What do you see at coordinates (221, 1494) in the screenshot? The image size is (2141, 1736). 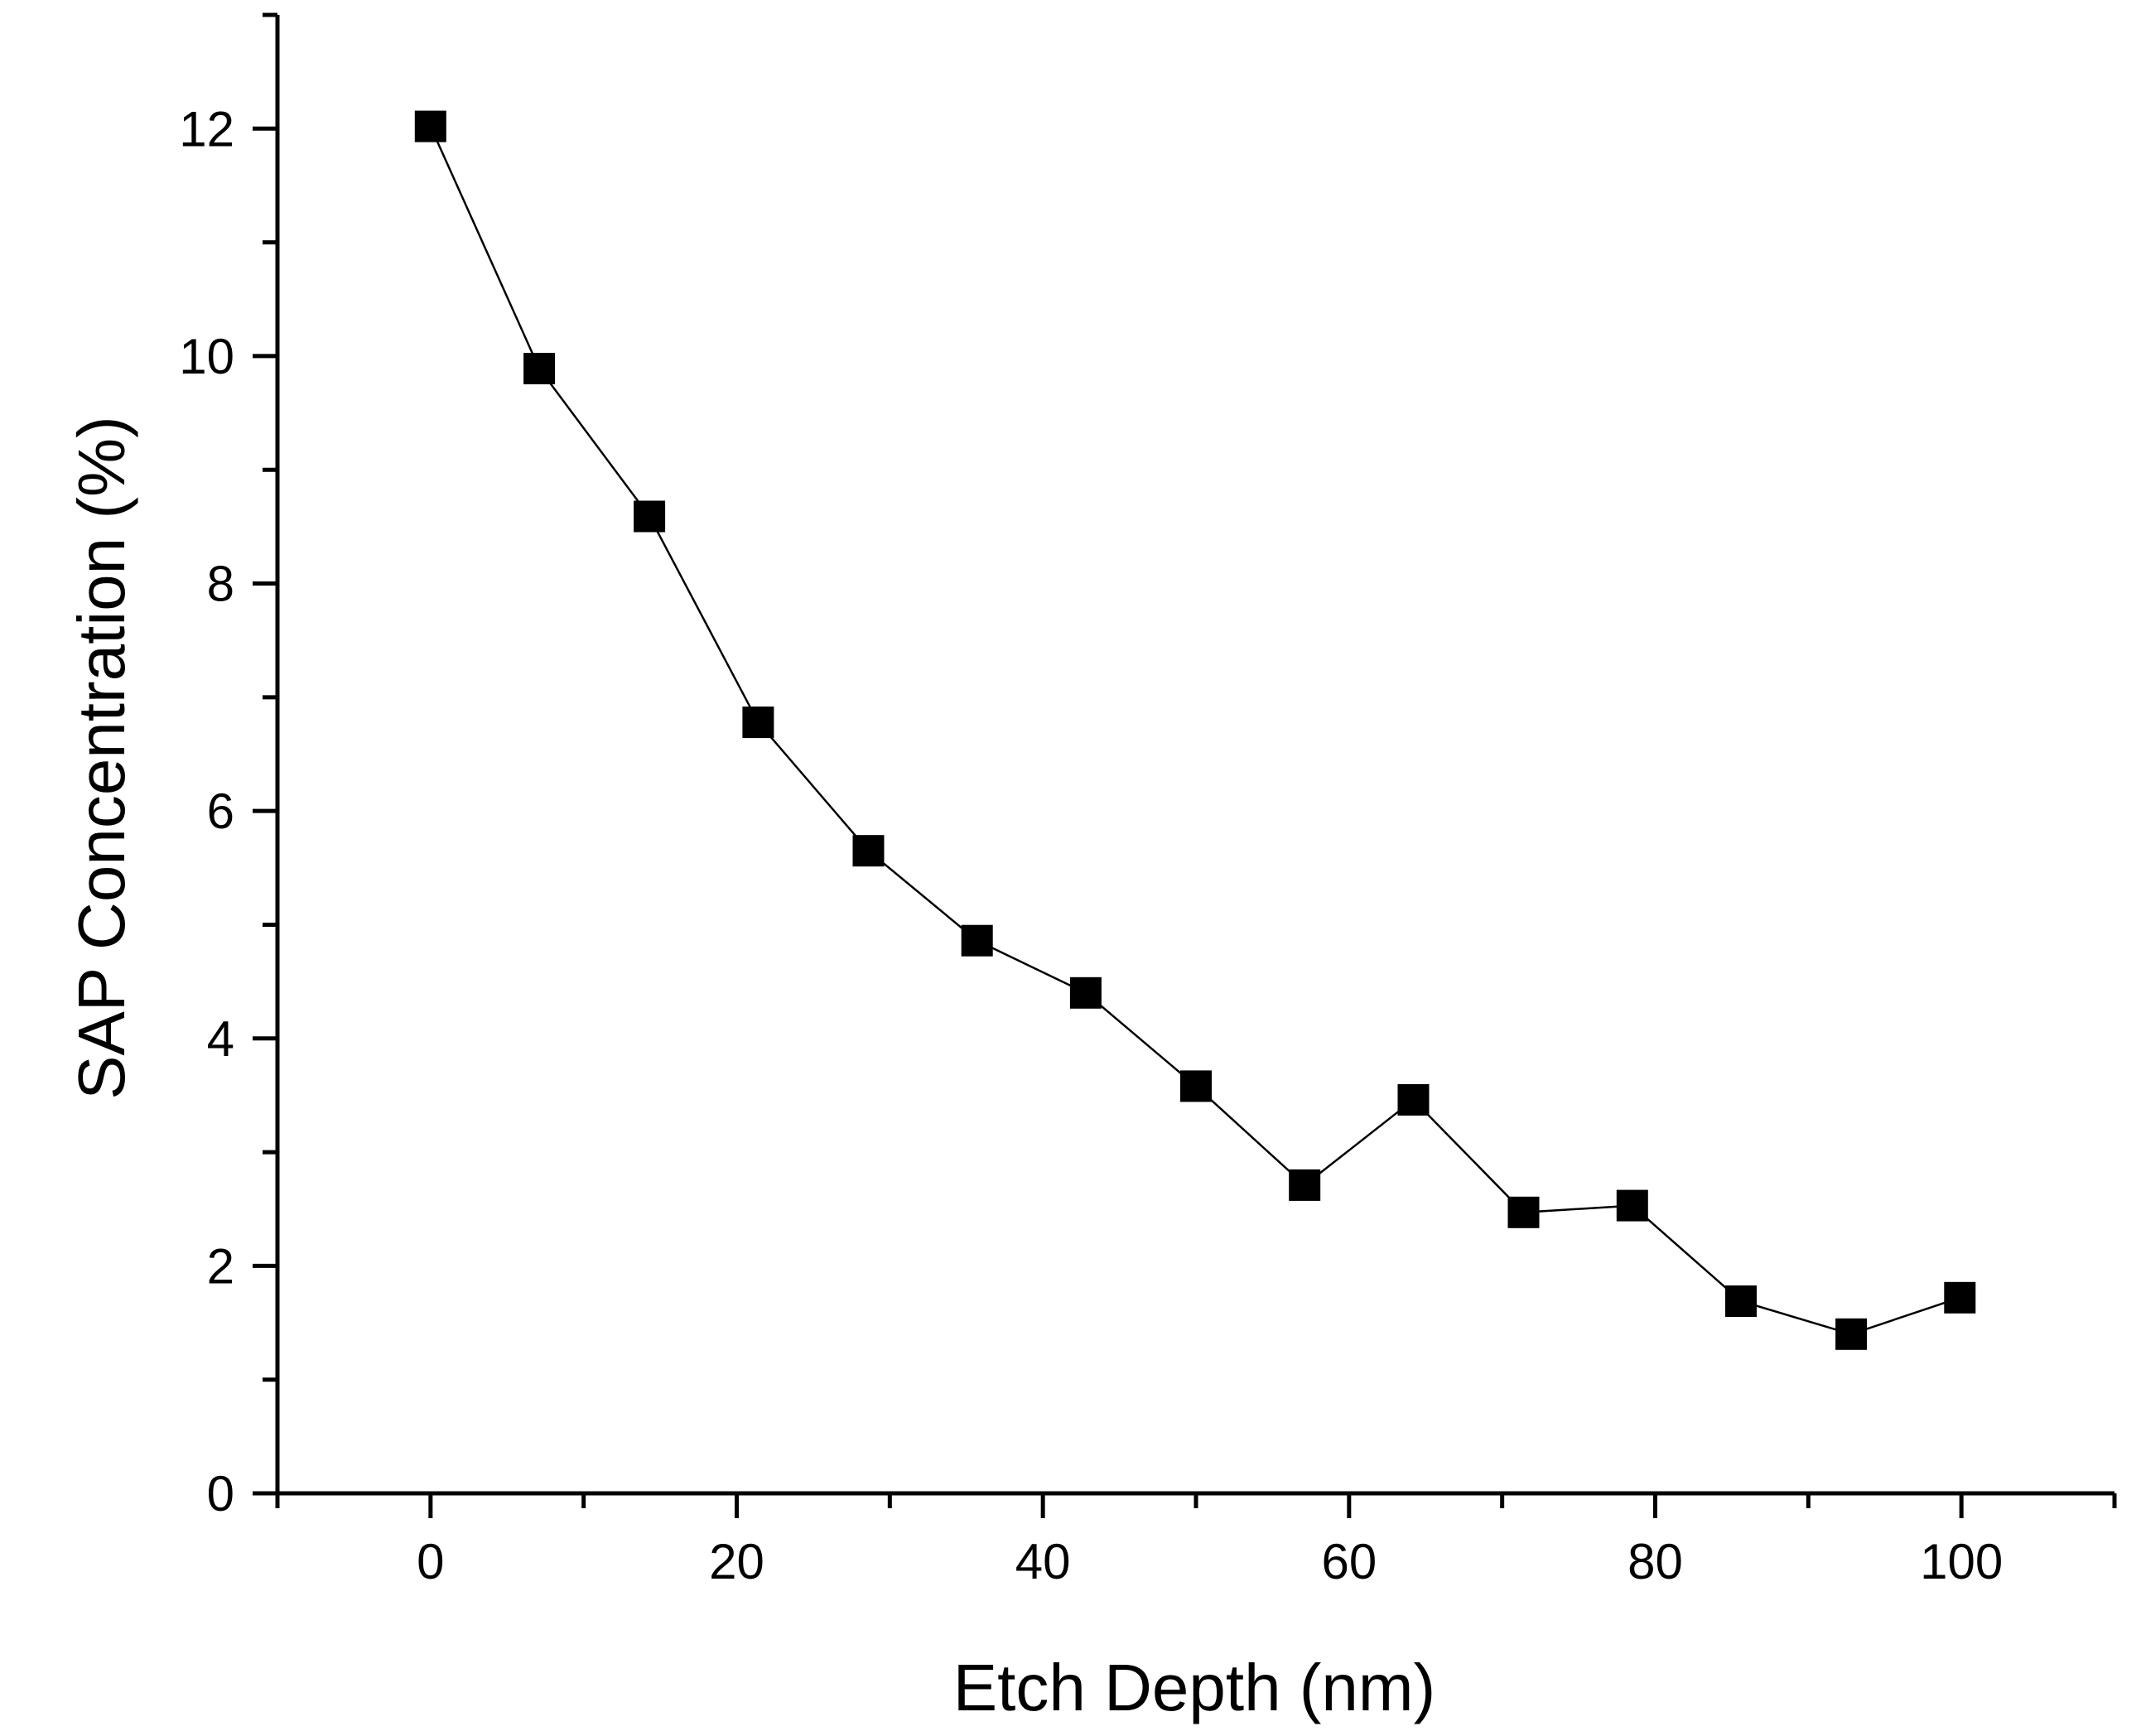 I see `y-tick-label: 0` at bounding box center [221, 1494].